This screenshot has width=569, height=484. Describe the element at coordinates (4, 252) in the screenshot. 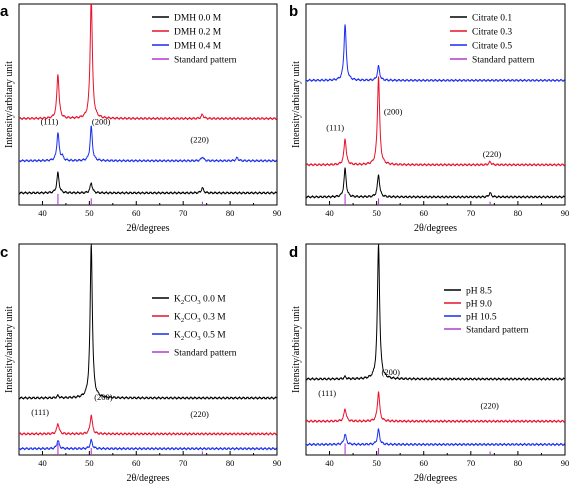

I see `panel-label: c` at that location.